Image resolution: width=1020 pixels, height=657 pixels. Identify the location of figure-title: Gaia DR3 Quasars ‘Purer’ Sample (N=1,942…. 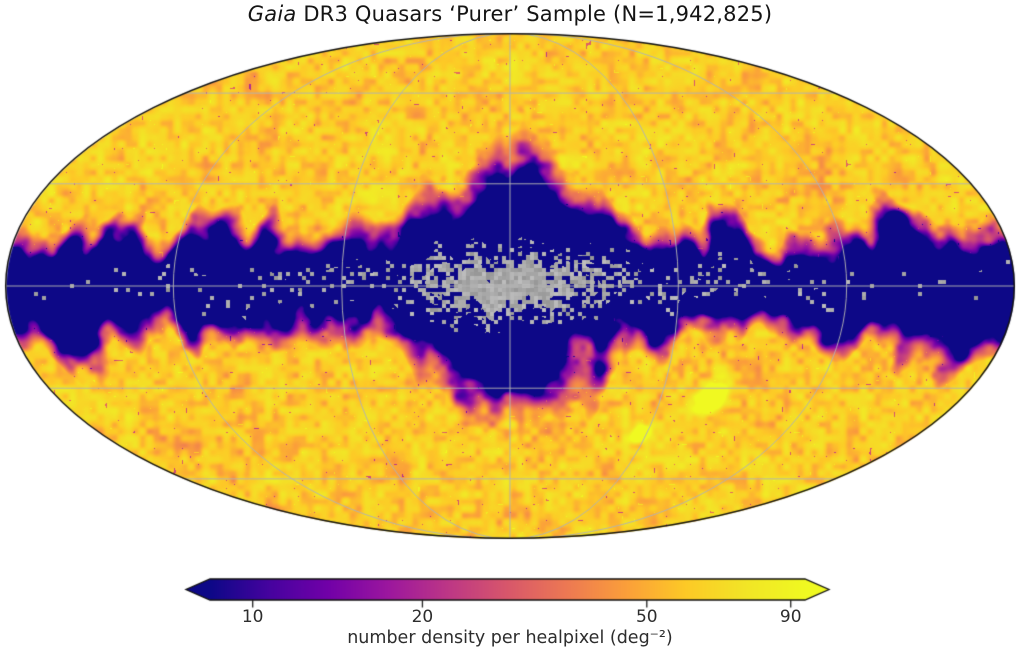
(510, 14).